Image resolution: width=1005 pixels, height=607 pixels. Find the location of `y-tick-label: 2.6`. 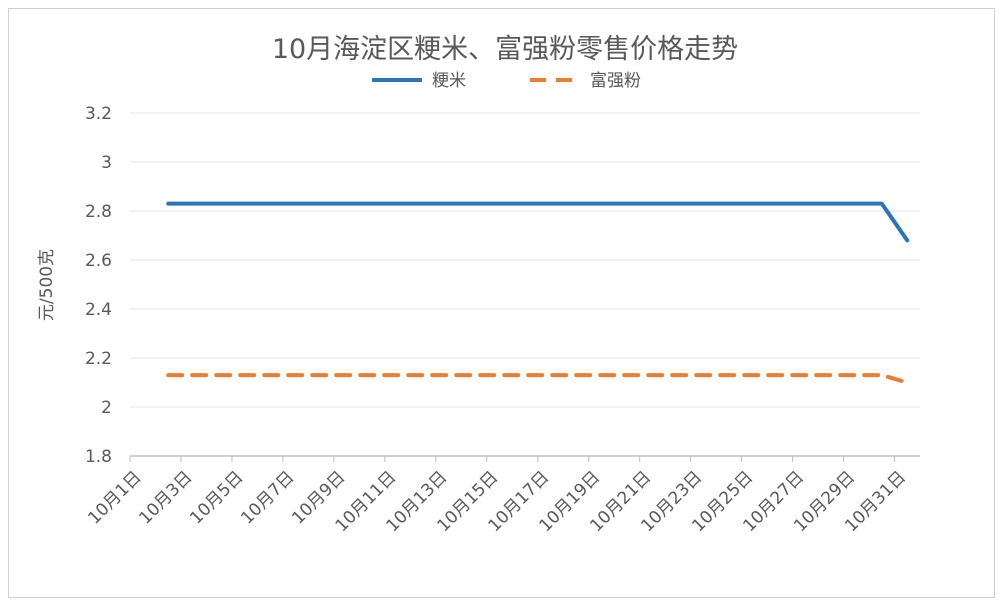

y-tick-label: 2.6 is located at coordinates (98, 261).